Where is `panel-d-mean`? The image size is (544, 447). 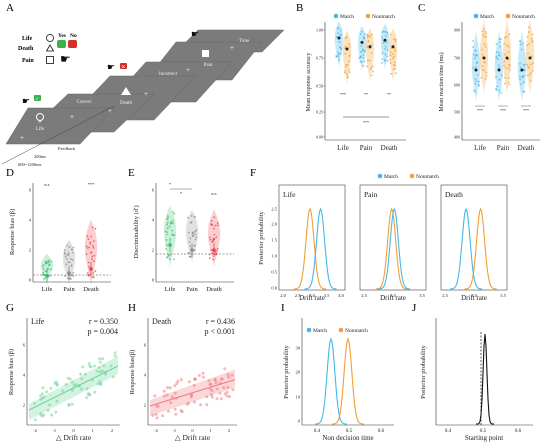 panel-d-mean is located at coordinates (69, 273).